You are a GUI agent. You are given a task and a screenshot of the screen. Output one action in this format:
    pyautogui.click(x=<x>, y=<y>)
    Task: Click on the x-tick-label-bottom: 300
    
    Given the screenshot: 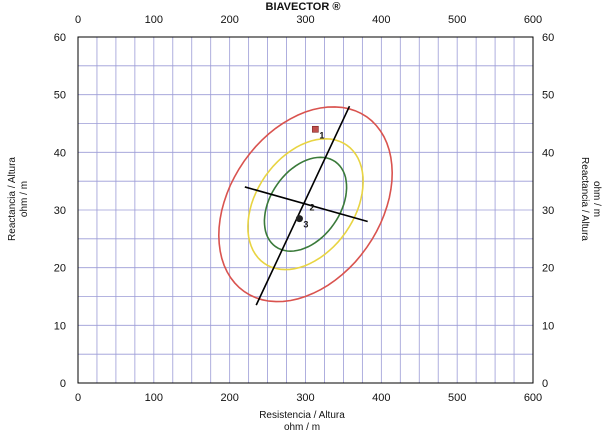 What is the action you would take?
    pyautogui.click(x=305, y=398)
    